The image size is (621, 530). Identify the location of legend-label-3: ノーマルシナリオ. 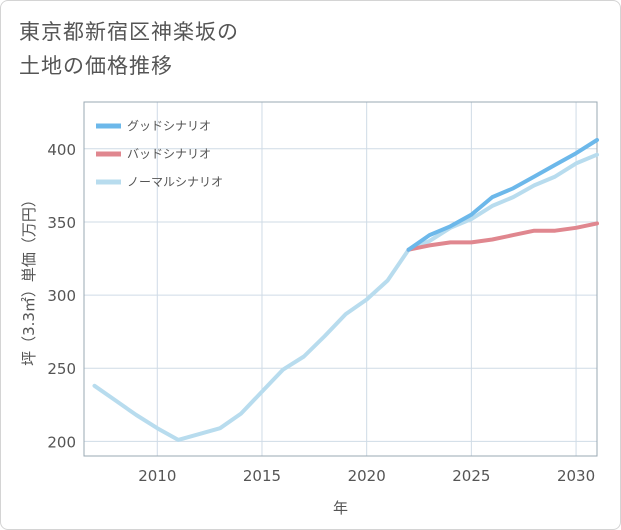
(175, 182).